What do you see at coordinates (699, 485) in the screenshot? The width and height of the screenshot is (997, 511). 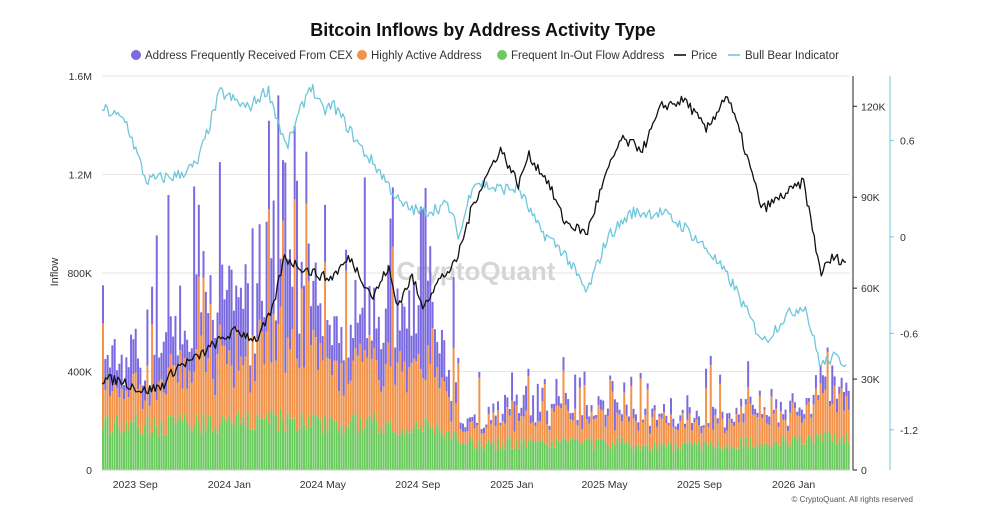 I see `x-tick-label: 2025 Sep` at bounding box center [699, 485].